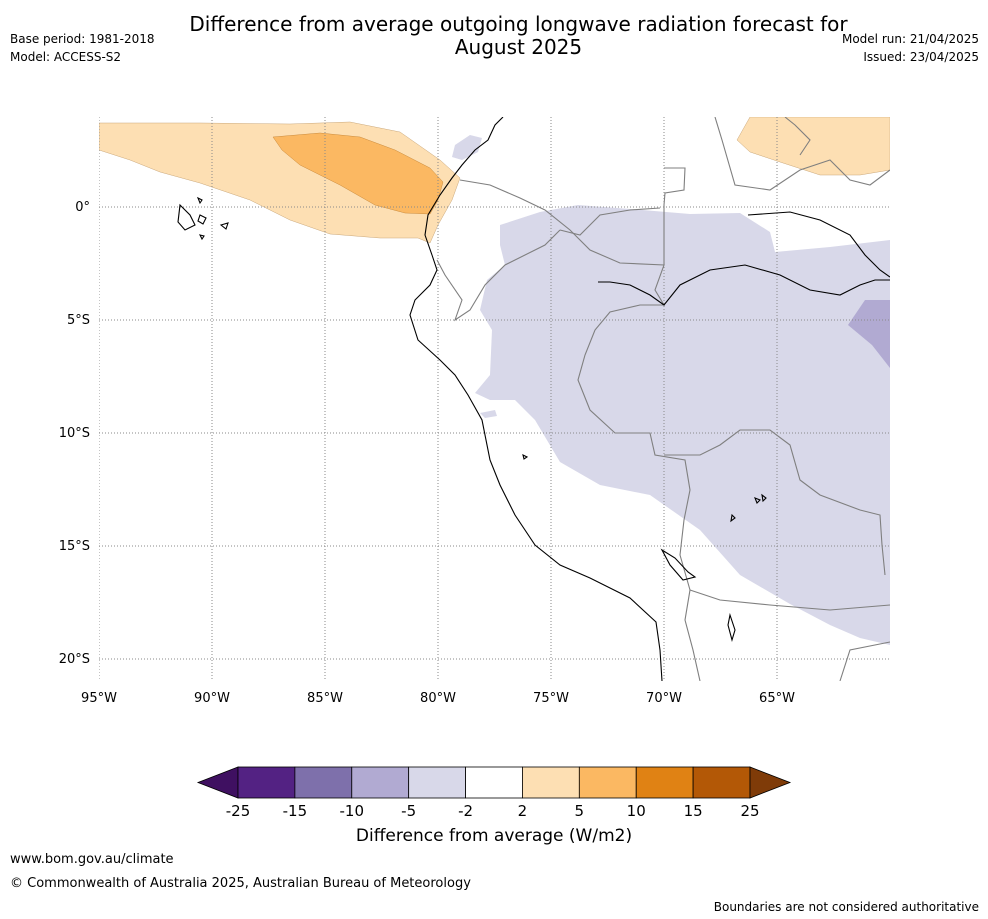 The width and height of the screenshot is (988, 919). I want to click on longitude-label: 75°W, so click(551, 698).